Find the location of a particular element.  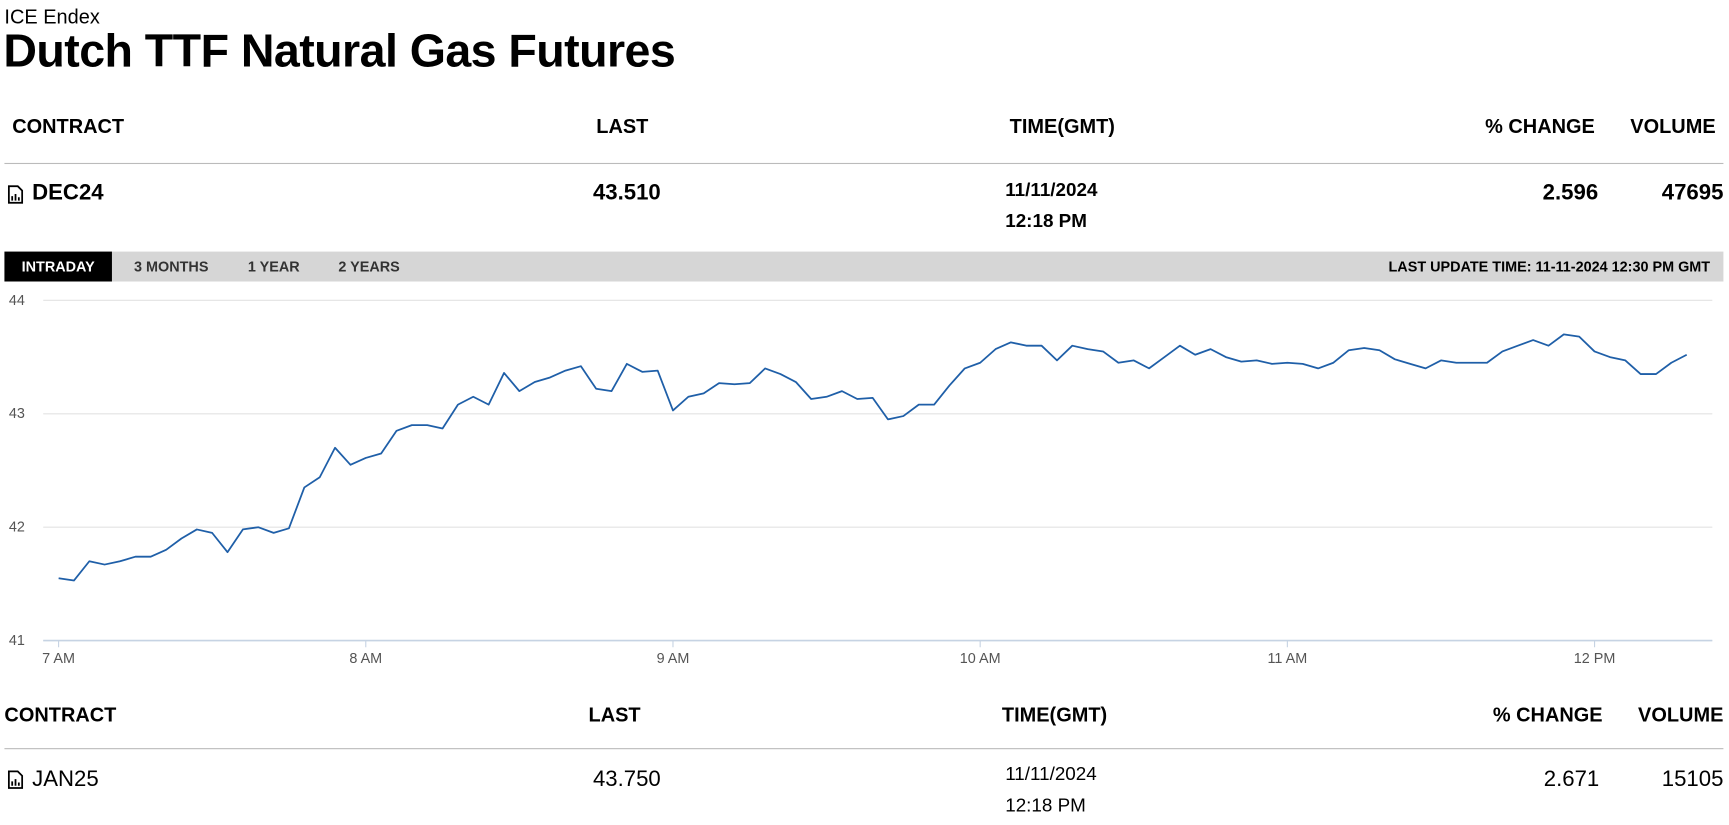

x-tick-label: 12 PM is located at coordinates (1595, 659).